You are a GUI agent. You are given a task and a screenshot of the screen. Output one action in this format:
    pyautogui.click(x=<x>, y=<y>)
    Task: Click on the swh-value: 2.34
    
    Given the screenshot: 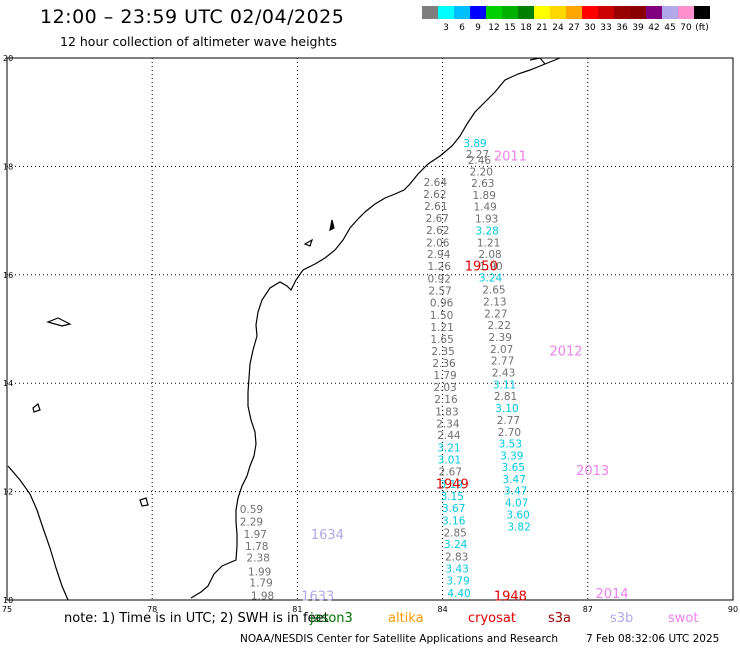 What is the action you would take?
    pyautogui.click(x=448, y=424)
    